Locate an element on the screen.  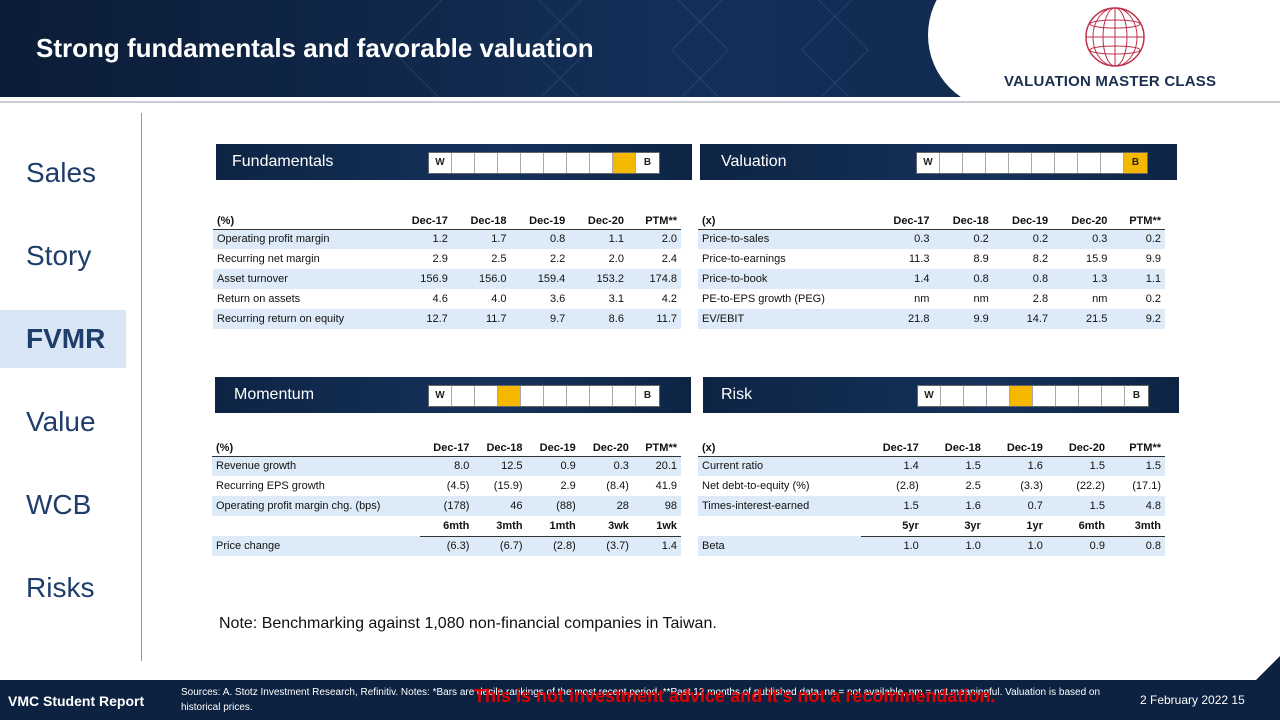
table-row: Price-to-sales 0.3 0.2 0.2 0.3 0.2 is located at coordinates (931, 239).